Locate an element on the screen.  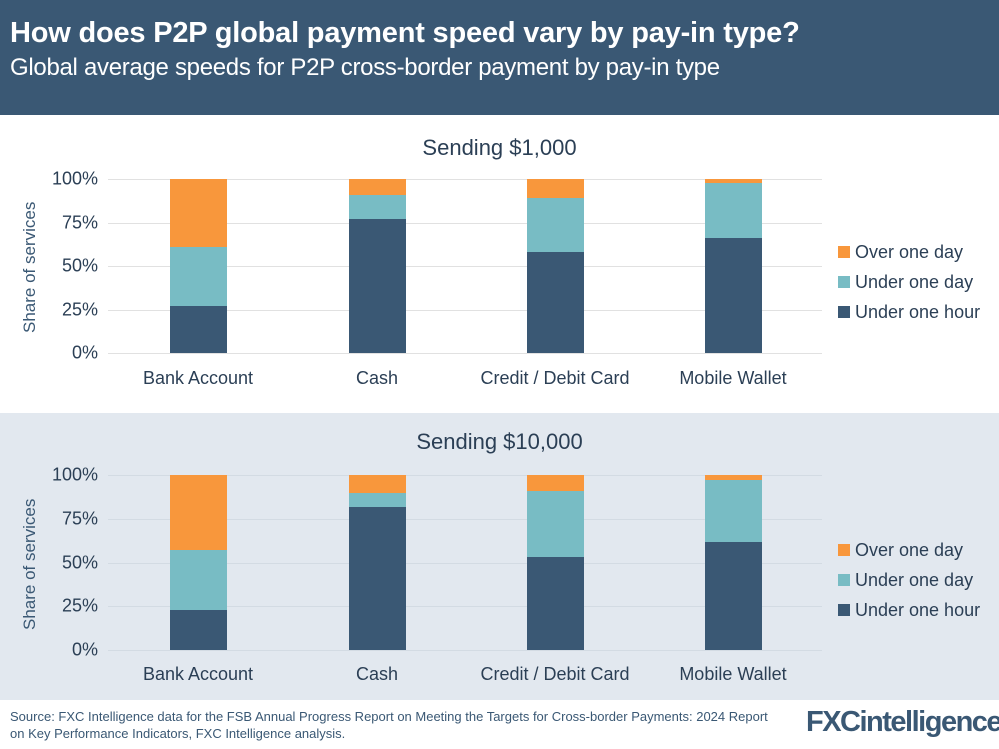
logo-bold: FXC is located at coordinates (833, 722).